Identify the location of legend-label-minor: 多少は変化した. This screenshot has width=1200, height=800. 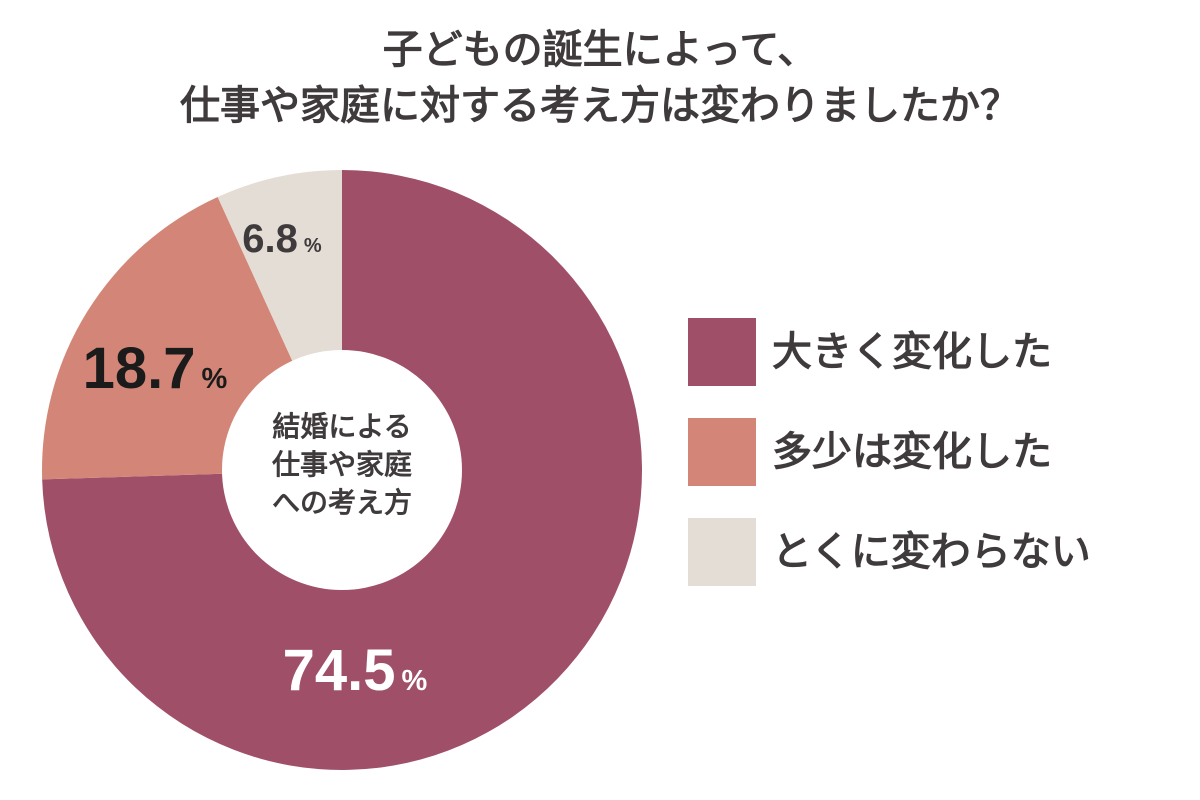
(912, 452).